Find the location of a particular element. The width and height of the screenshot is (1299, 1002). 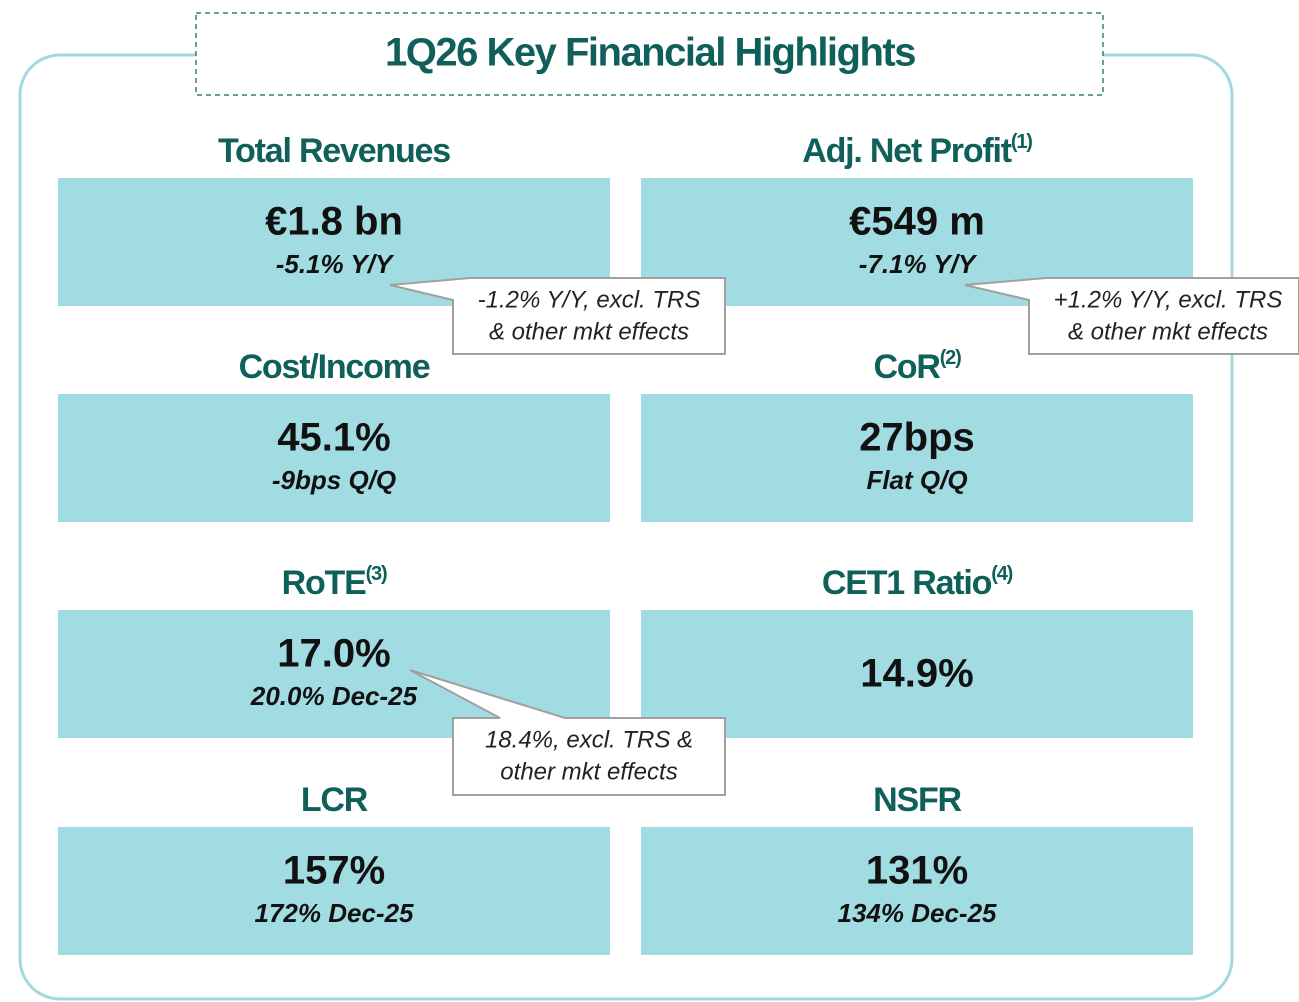

label-text: RoTE is located at coordinates (324, 583).